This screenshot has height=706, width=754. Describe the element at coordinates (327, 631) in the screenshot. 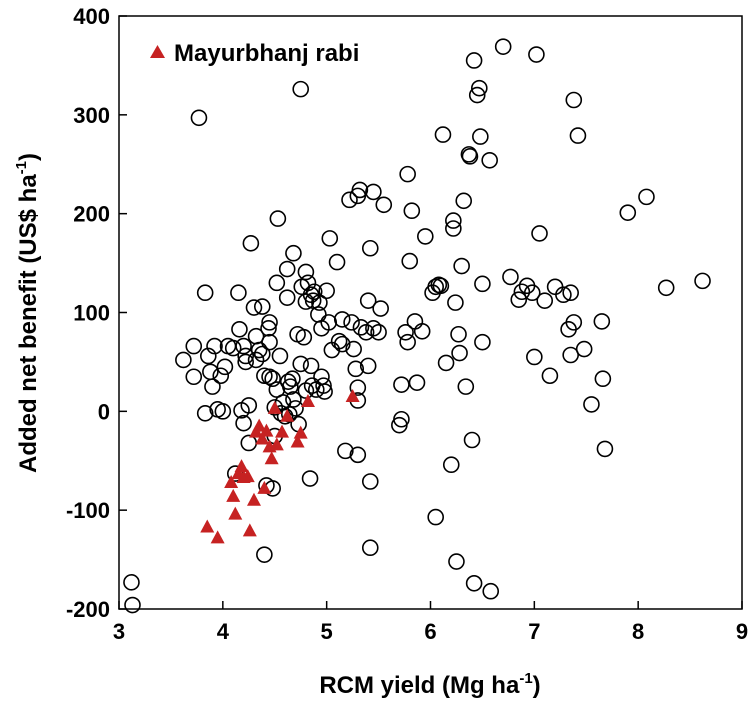

I see `x-tick-label: 5` at that location.